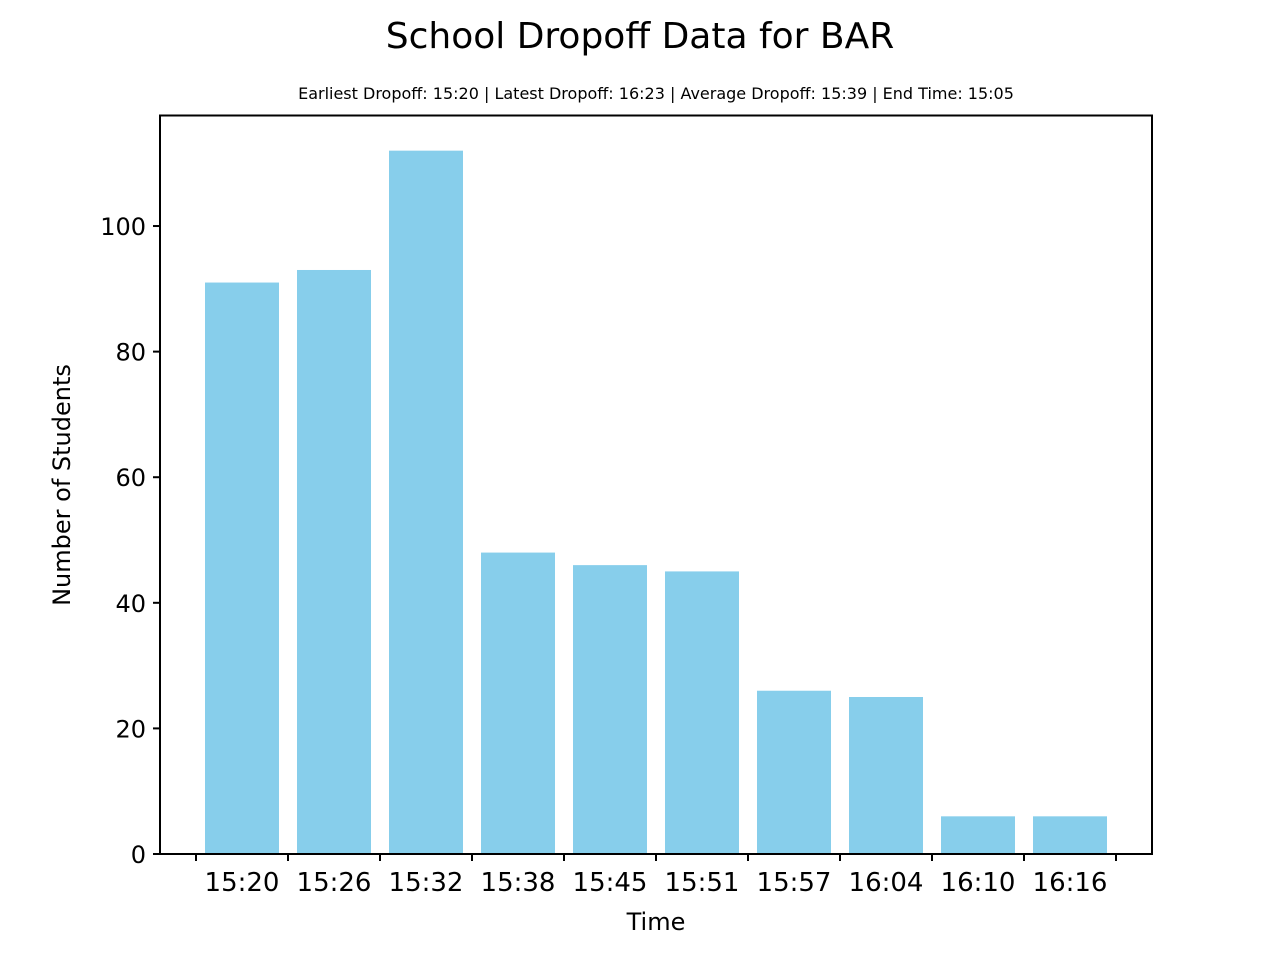  I want to click on chart-title: School Dropoff Data for BAR, so click(640, 36).